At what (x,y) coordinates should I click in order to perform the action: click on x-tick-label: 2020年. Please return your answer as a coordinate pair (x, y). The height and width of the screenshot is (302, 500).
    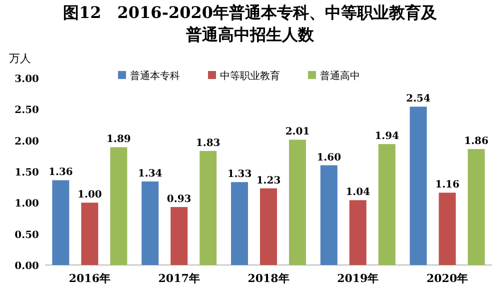
    Looking at the image, I should click on (447, 278).